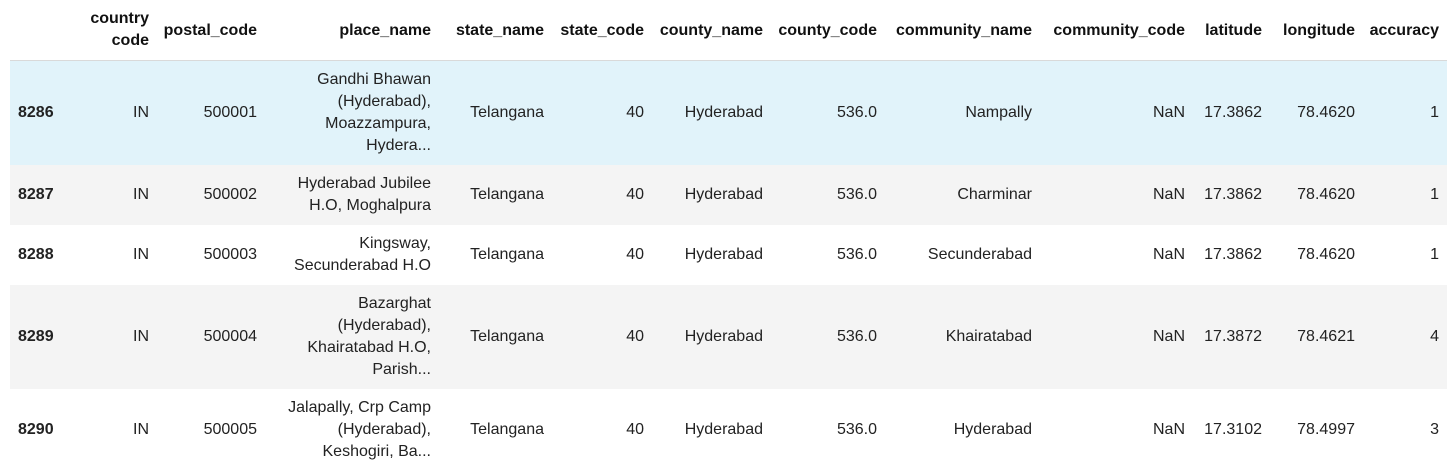  What do you see at coordinates (230, 336) in the screenshot?
I see `cell-postal-code: 500004` at bounding box center [230, 336].